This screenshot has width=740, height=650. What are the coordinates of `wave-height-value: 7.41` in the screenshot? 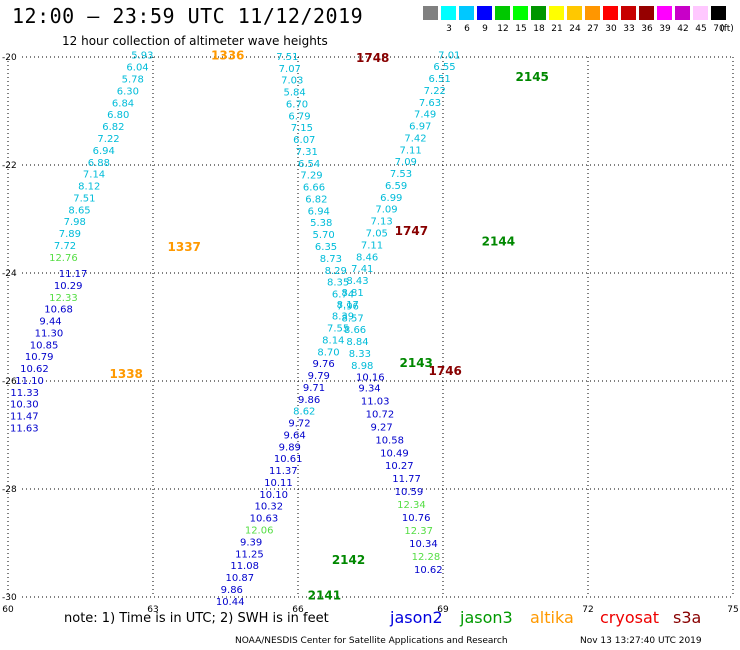 It's located at (362, 269).